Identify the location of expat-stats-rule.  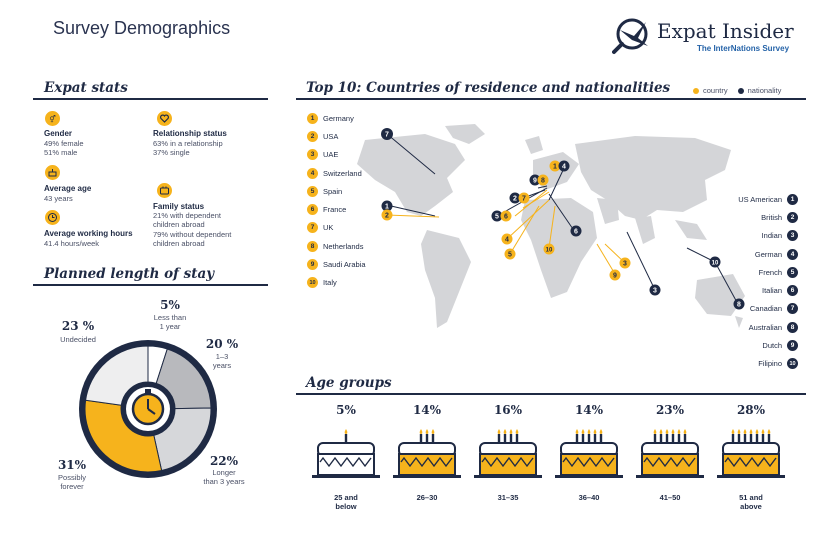
(150, 99).